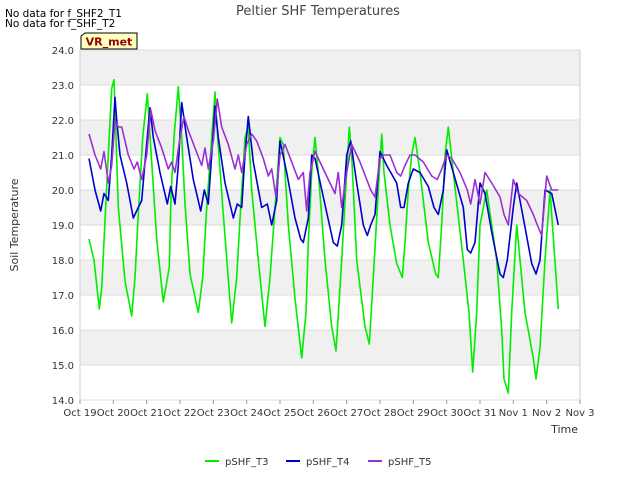 The height and width of the screenshot is (480, 640). Describe the element at coordinates (213, 413) in the screenshot. I see `x-tick-label: Oct 23` at that location.